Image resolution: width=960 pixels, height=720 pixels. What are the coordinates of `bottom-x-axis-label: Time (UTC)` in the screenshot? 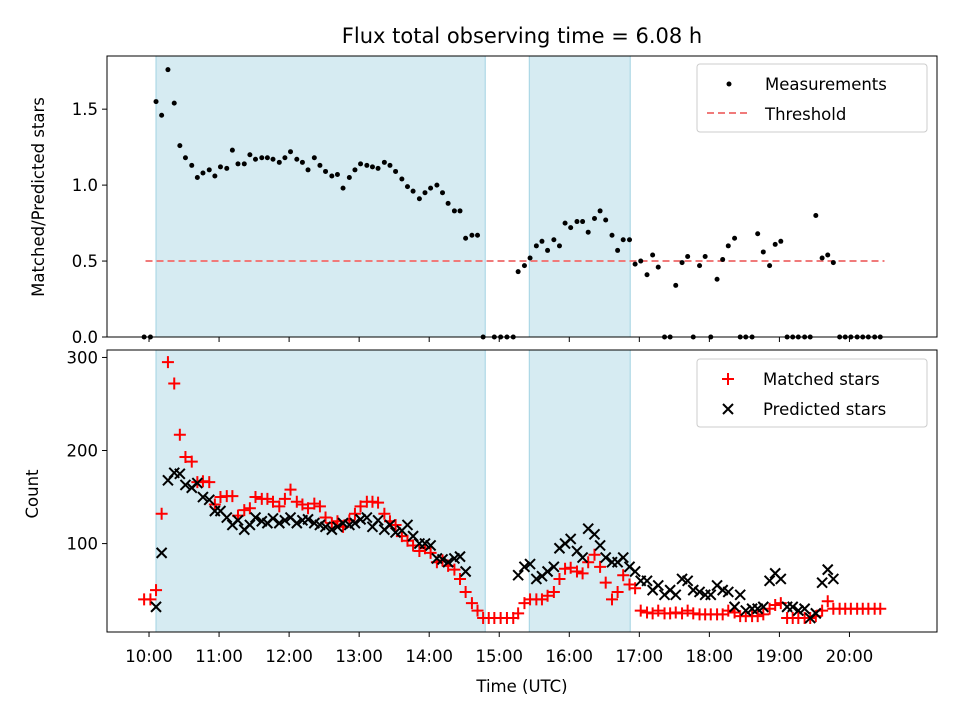 It's located at (521, 686).